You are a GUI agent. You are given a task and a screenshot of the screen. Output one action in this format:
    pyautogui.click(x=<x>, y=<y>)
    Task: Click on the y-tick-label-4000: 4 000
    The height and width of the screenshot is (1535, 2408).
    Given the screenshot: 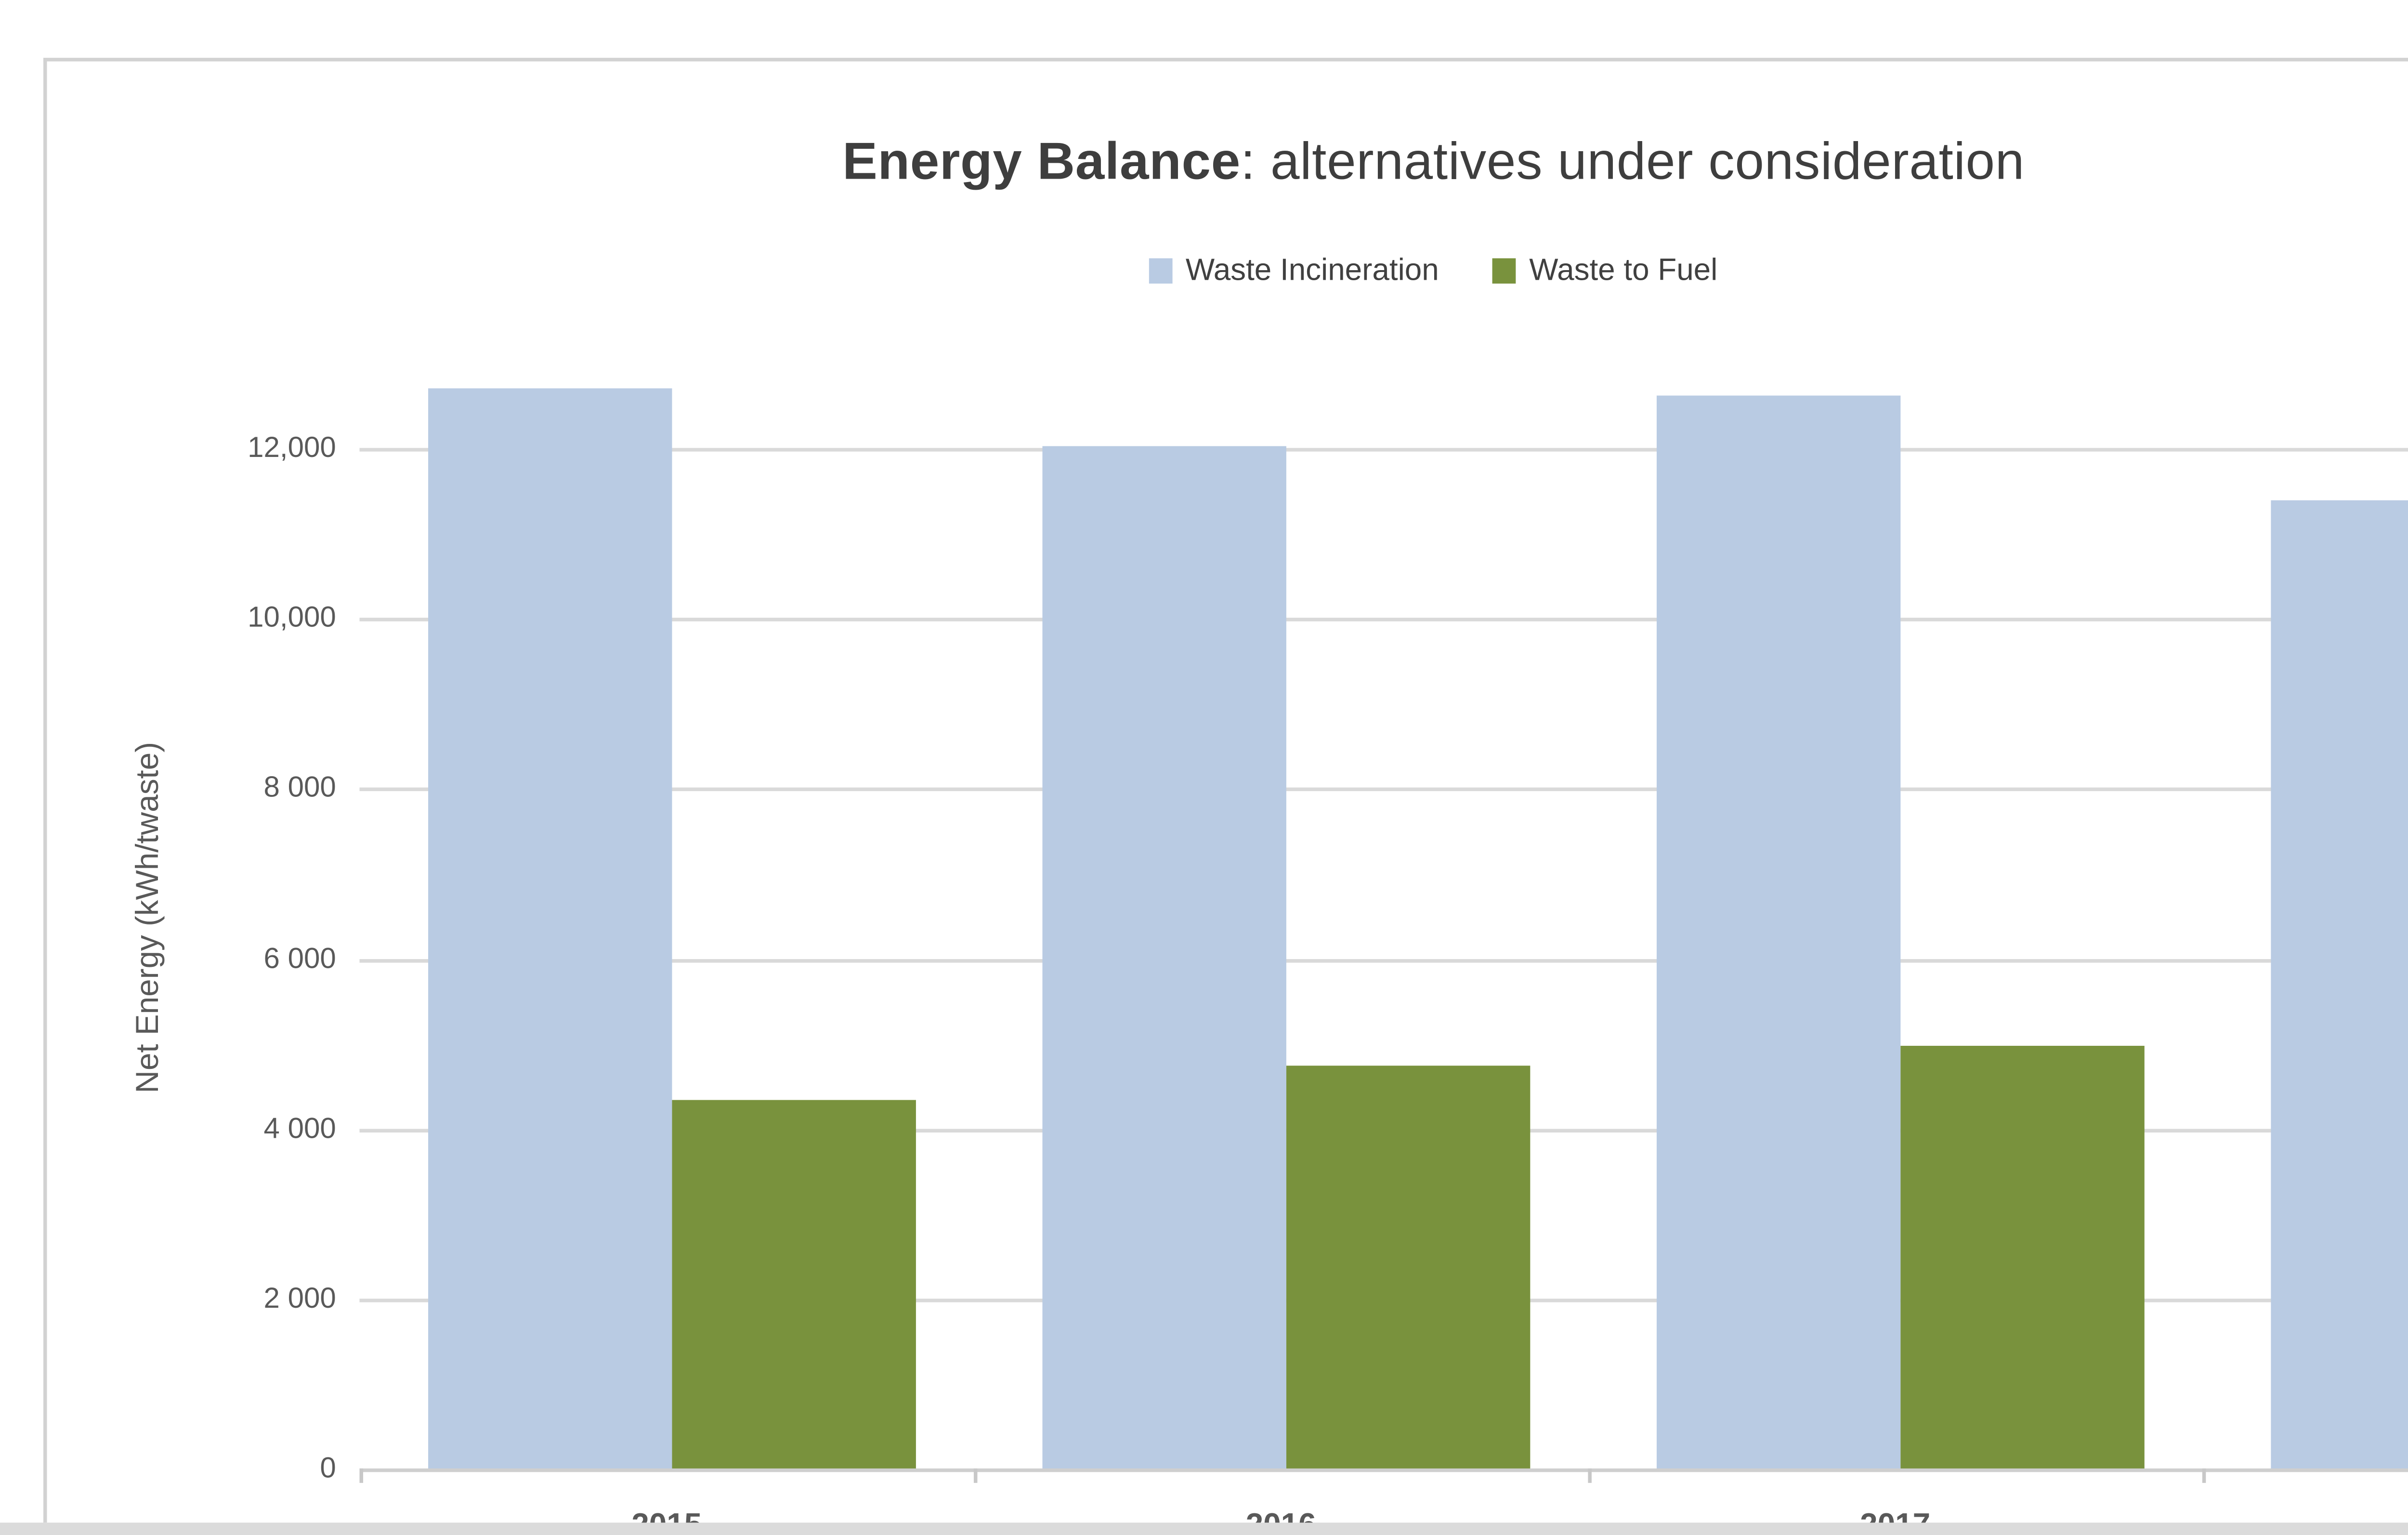 What is the action you would take?
    pyautogui.click(x=299, y=1129)
    